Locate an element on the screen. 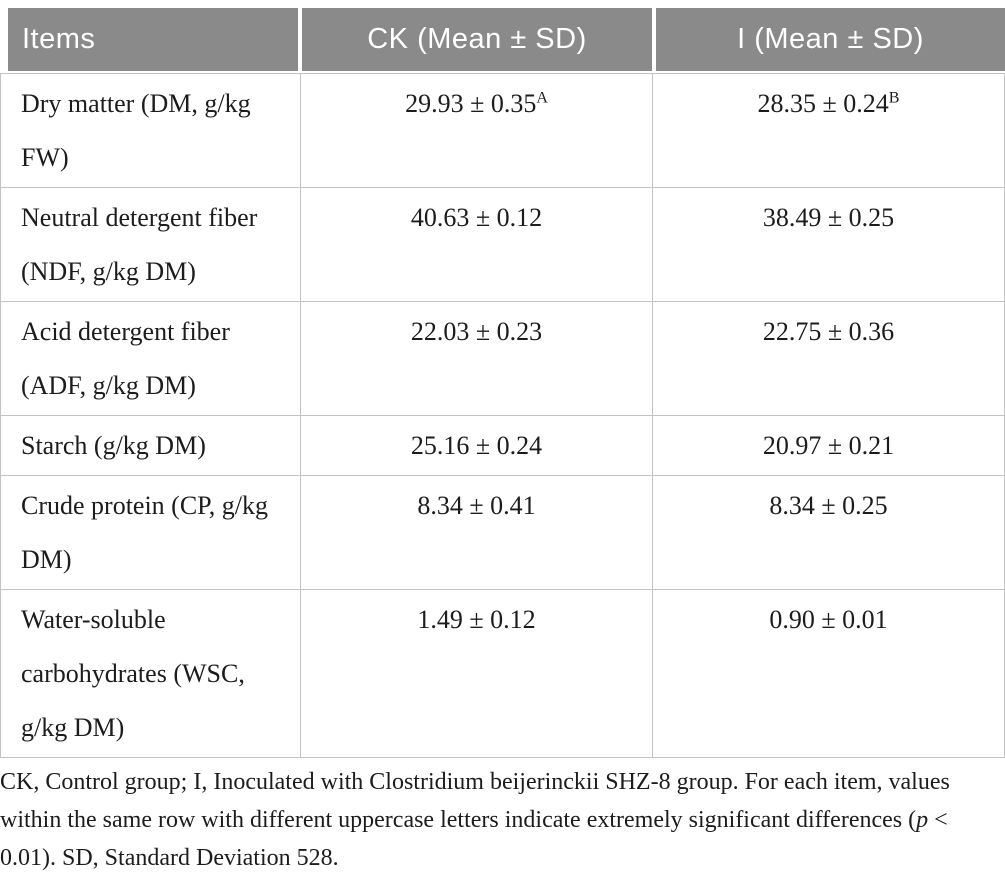 The height and width of the screenshot is (877, 1005). i-value-cell: 38.49 ± 0.25 is located at coordinates (828, 244).